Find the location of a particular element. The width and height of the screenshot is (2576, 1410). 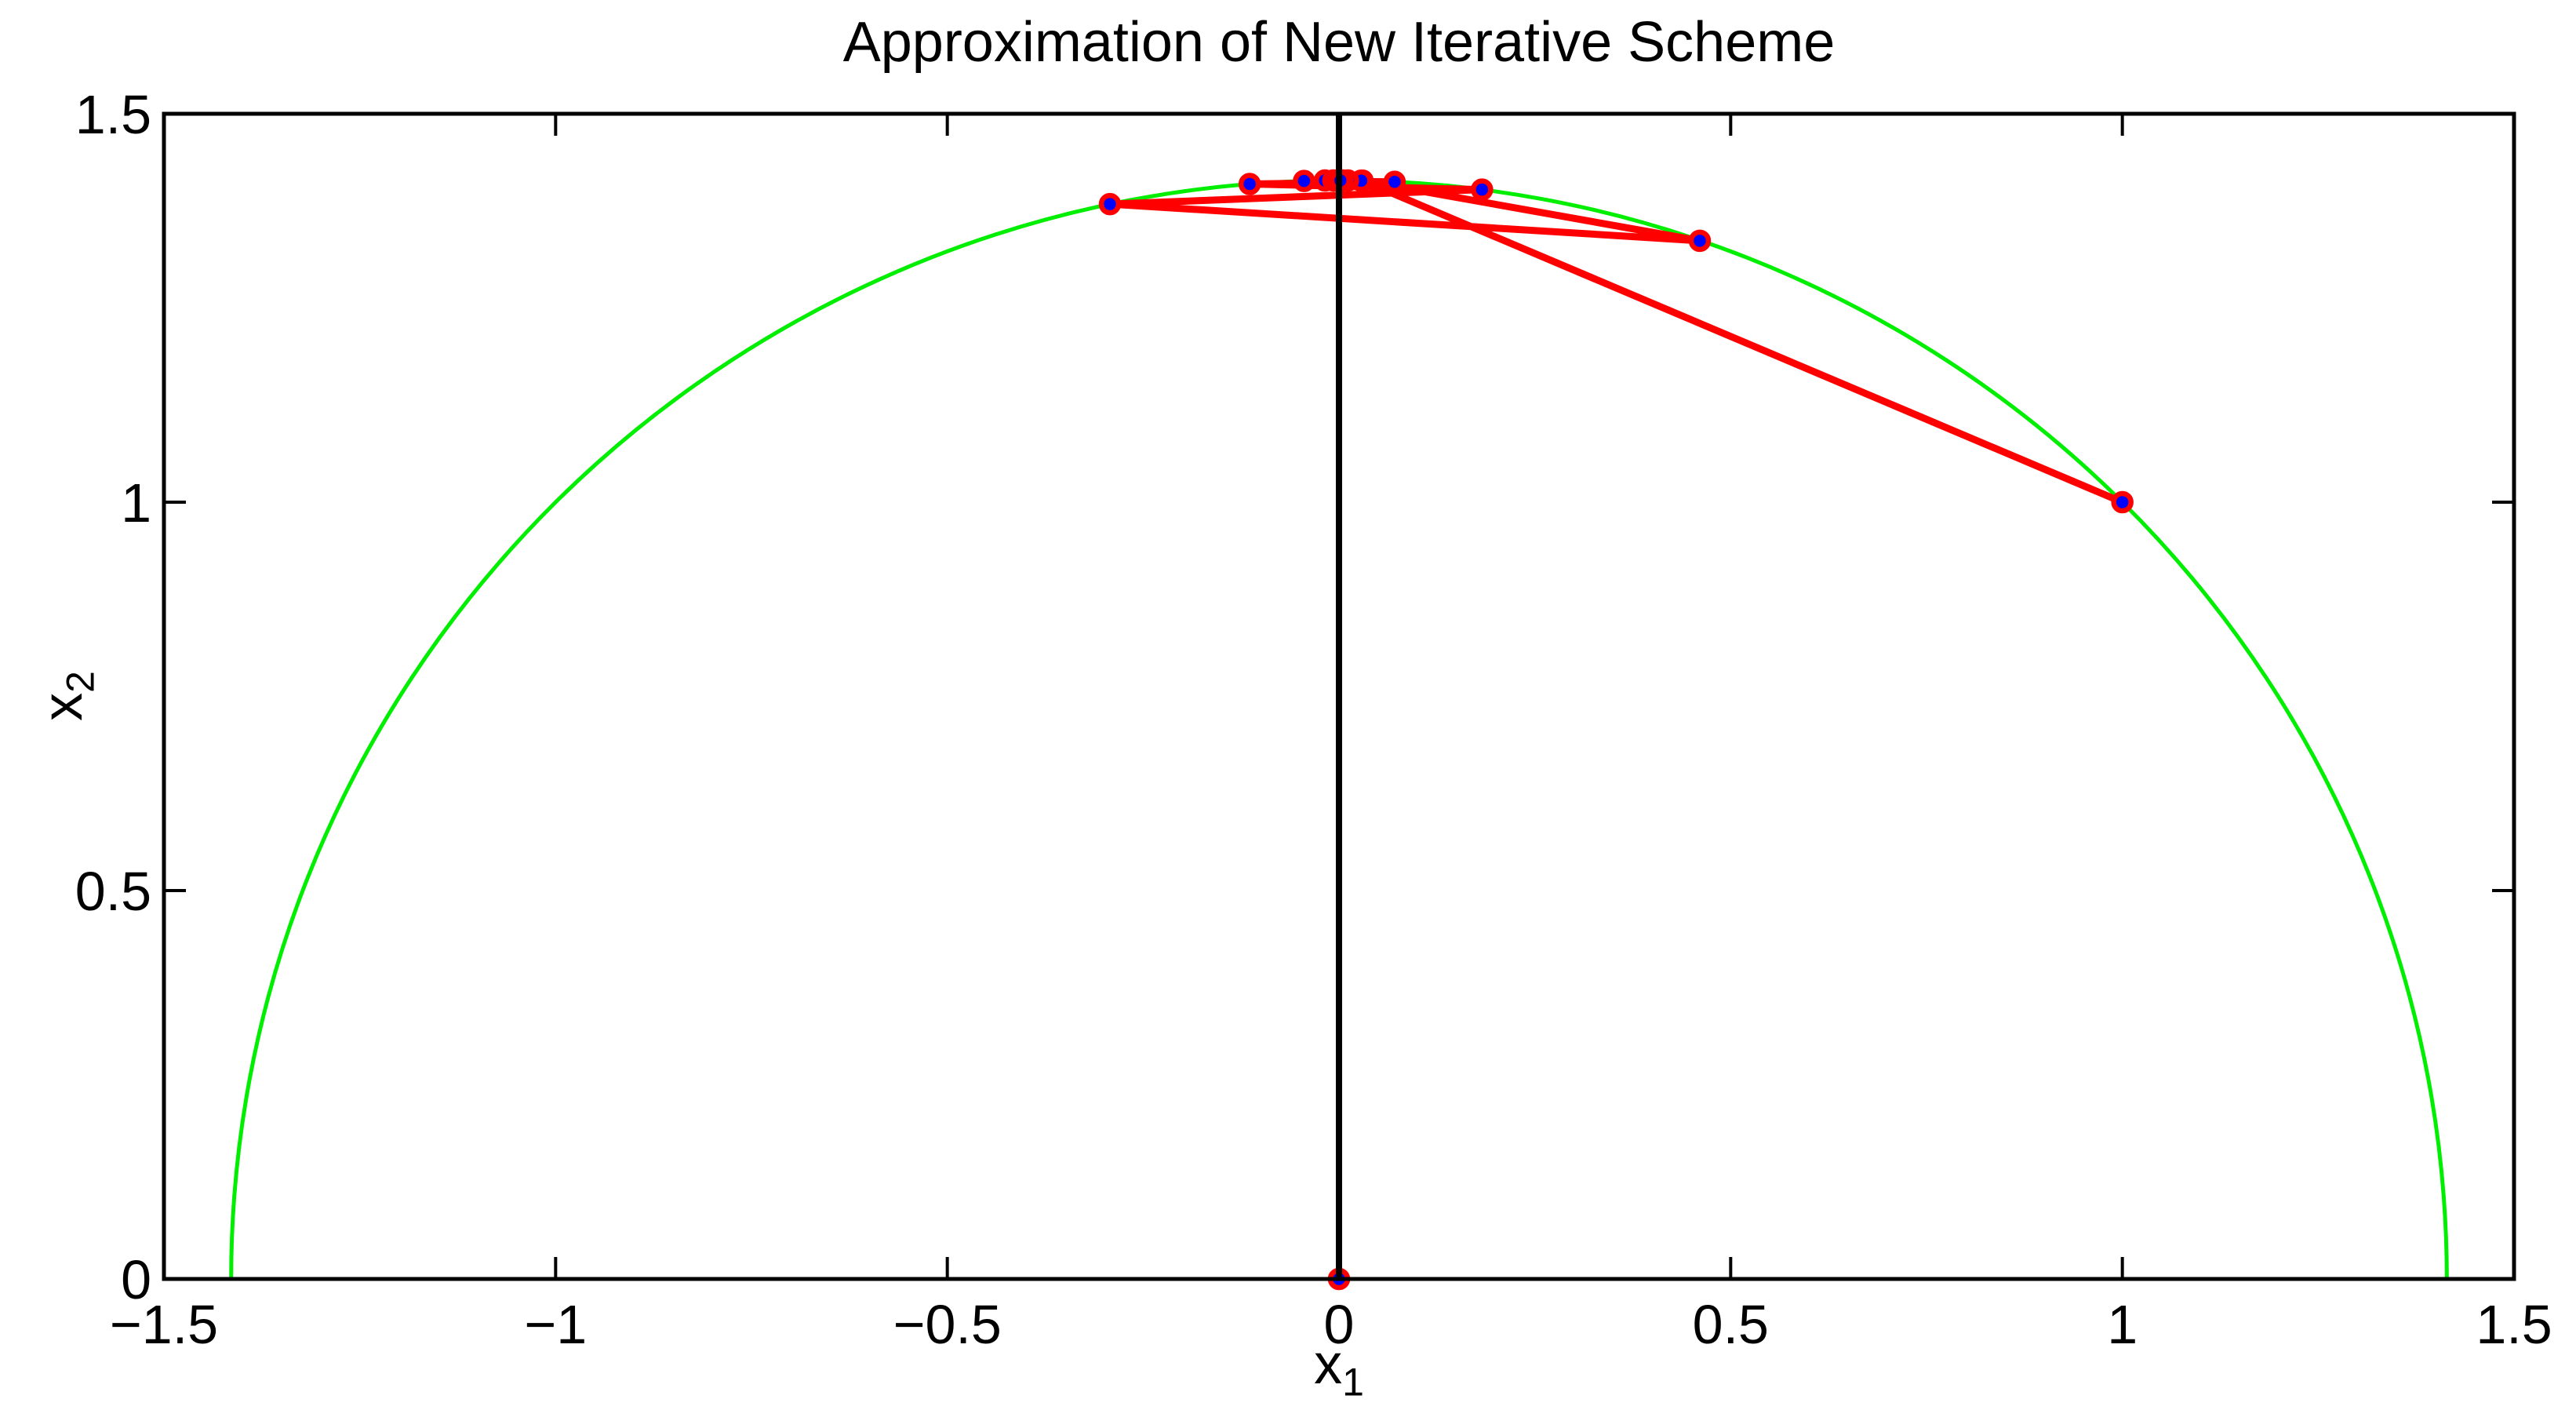

x-tick-label: −1 is located at coordinates (555, 1324).